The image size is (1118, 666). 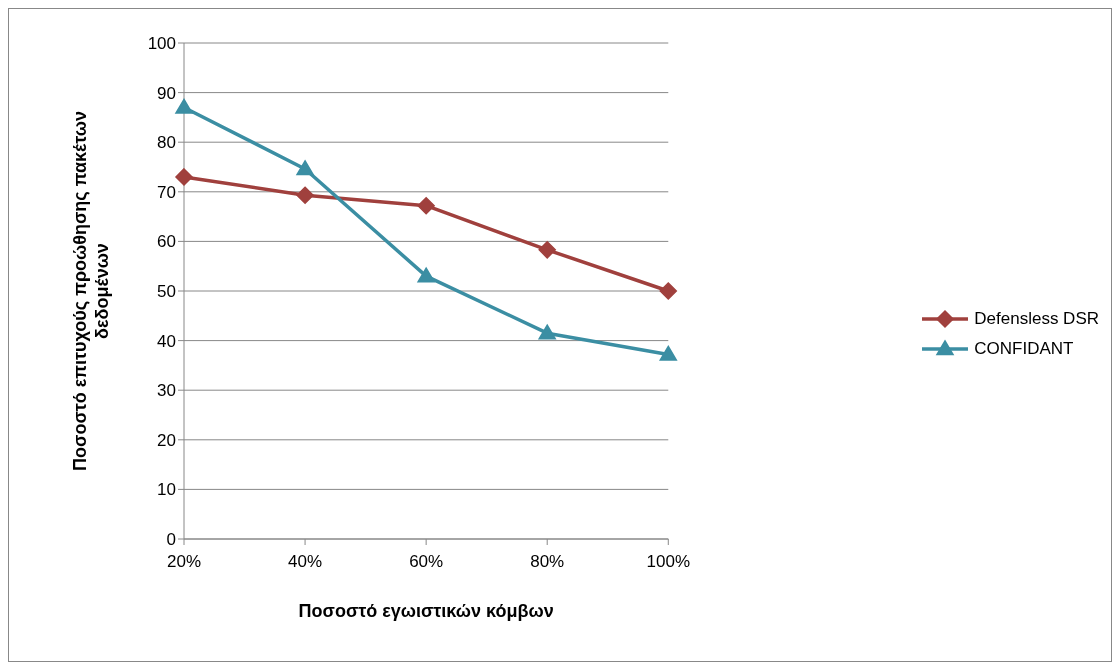 I want to click on y-tick-label: 70, so click(x=166, y=192).